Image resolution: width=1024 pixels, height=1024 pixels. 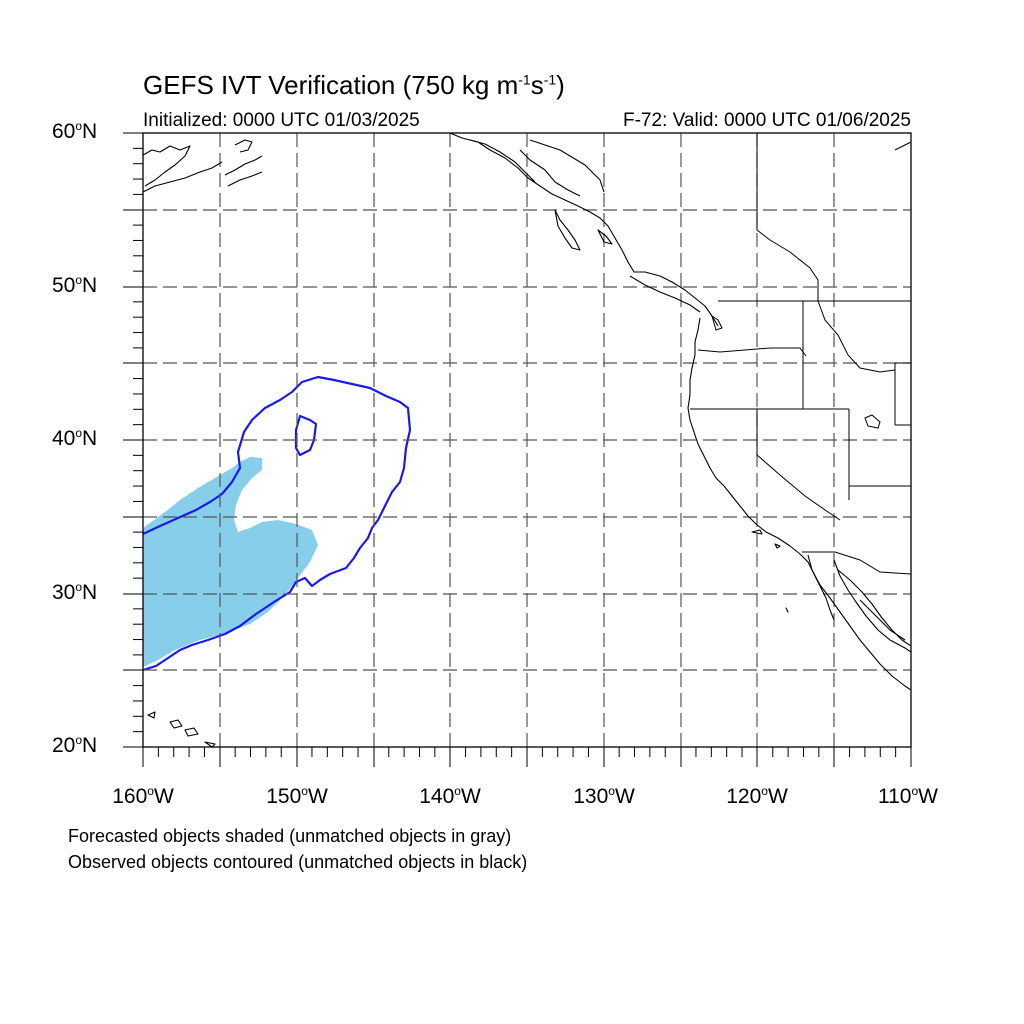 I want to click on forecast-object, so click(x=230, y=562).